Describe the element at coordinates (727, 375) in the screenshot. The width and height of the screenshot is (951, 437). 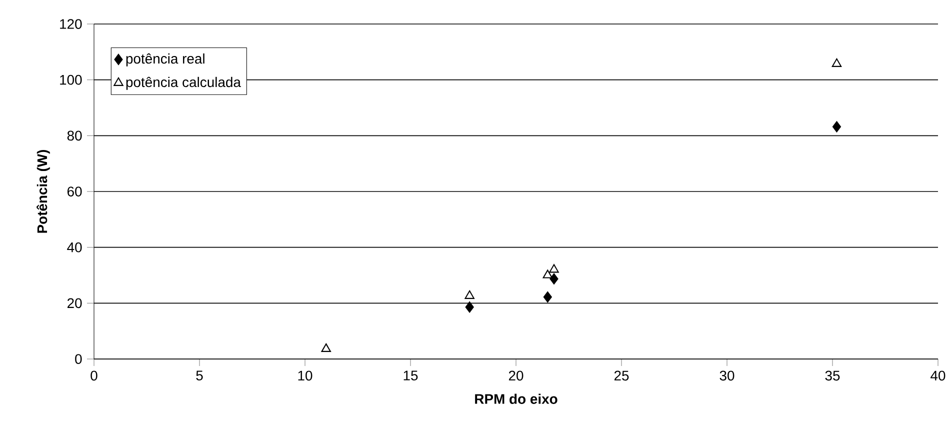
I see `x-tick-label: 30` at that location.